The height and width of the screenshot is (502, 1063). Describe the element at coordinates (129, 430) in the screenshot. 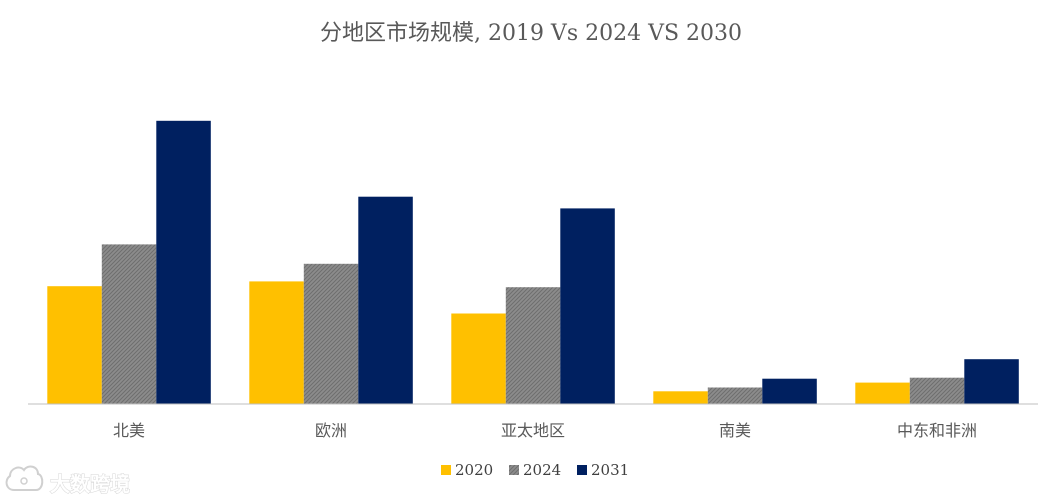

I see `category-label: 北美` at that location.